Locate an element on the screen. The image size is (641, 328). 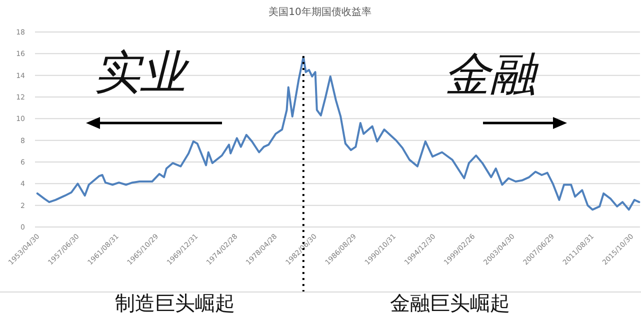
chart-title: 美国10年期国债收益率 is located at coordinates (320, 12).